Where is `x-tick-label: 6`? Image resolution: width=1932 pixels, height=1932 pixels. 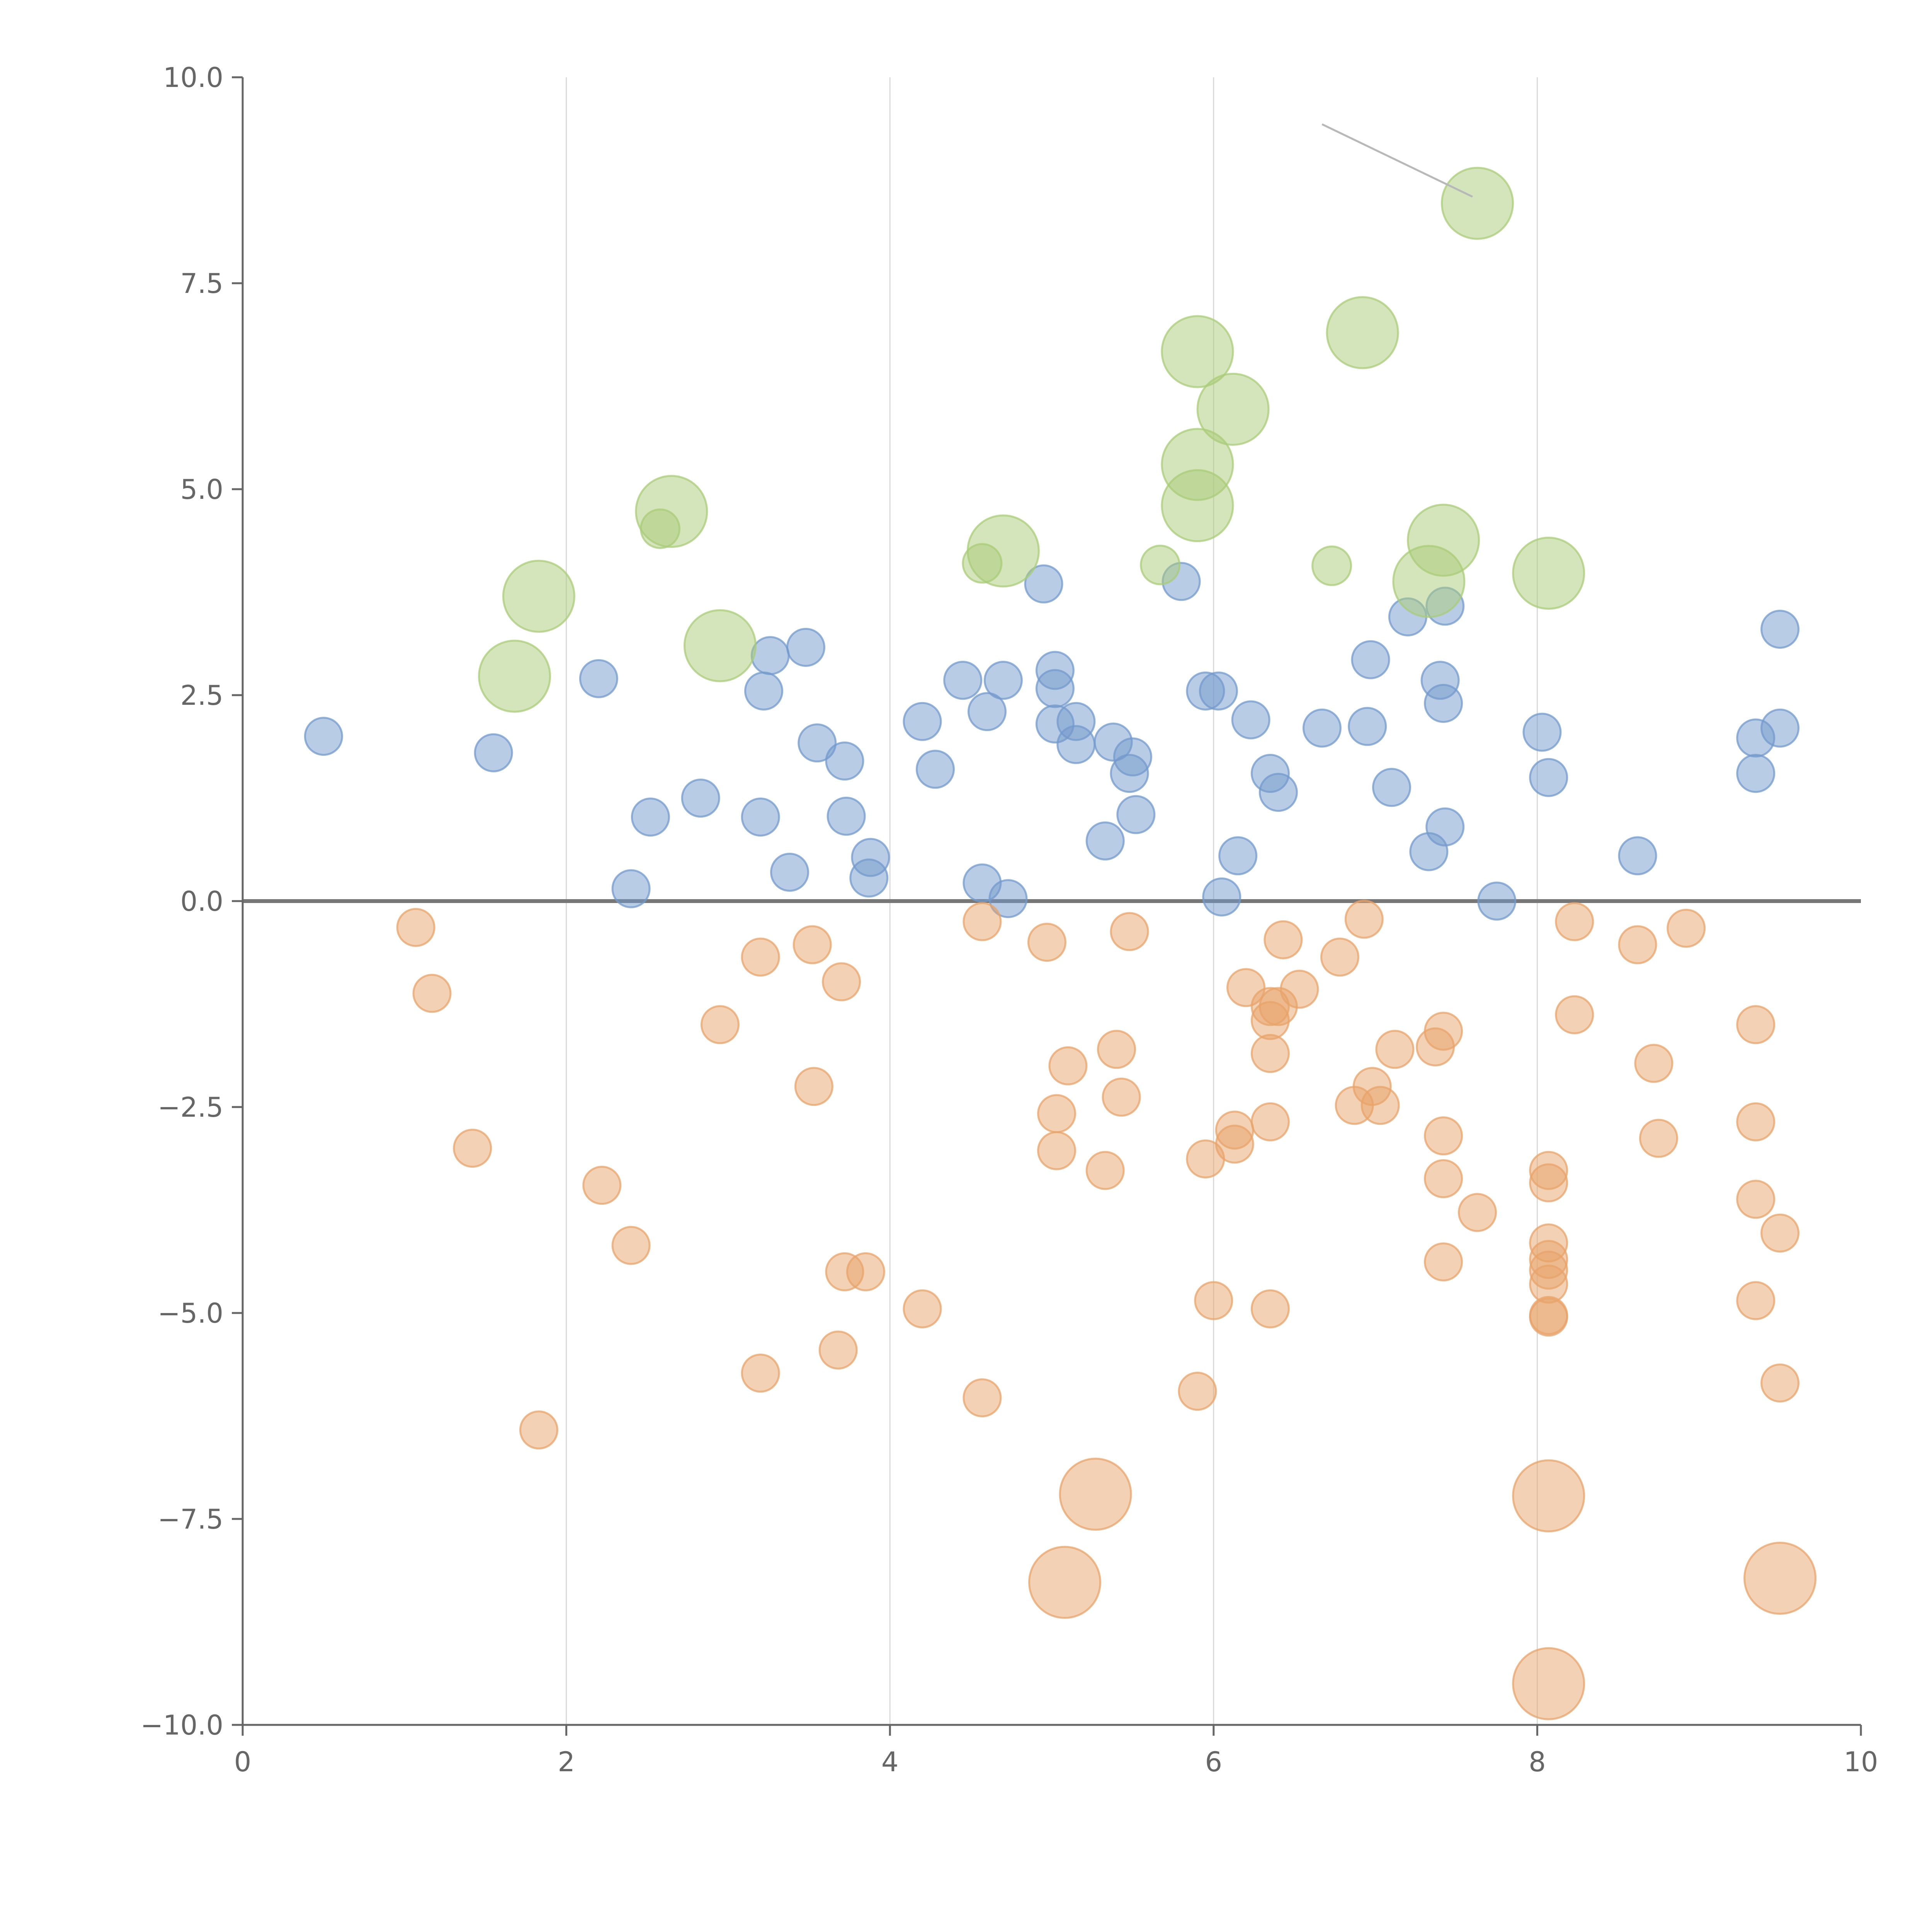
x-tick-label: 6 is located at coordinates (1214, 1762).